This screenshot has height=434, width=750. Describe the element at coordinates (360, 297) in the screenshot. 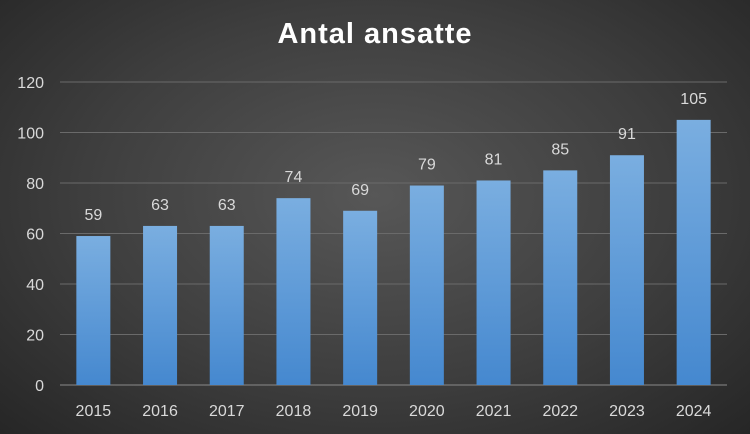

I see `bar-2019` at that location.